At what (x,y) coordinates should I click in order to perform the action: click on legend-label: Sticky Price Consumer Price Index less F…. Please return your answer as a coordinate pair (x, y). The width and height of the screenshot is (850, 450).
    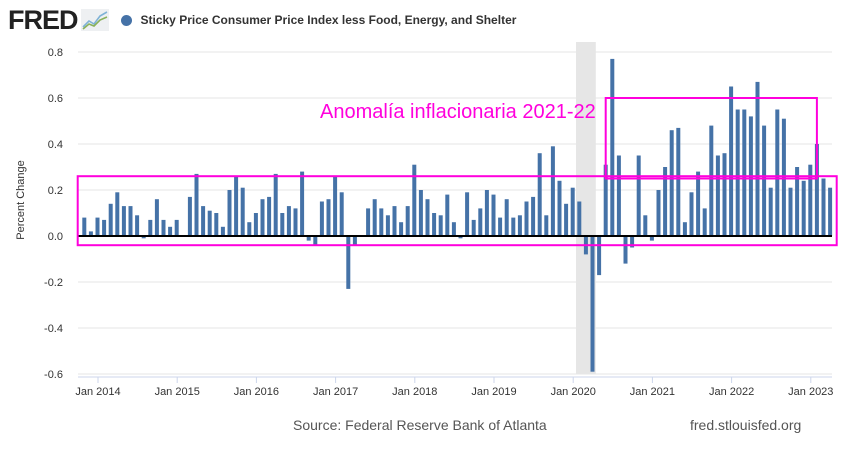
    Looking at the image, I should click on (328, 20).